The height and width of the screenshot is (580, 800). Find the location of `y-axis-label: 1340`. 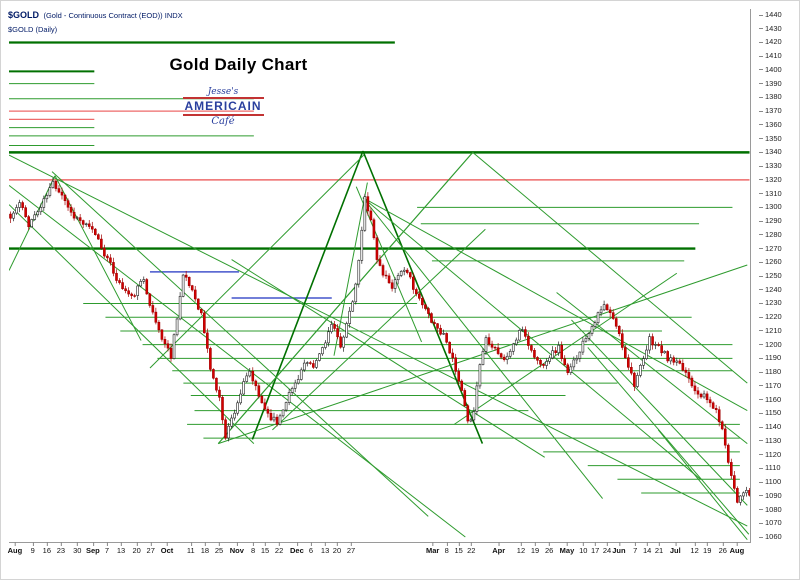

y-axis-label: 1340 is located at coordinates (770, 152).